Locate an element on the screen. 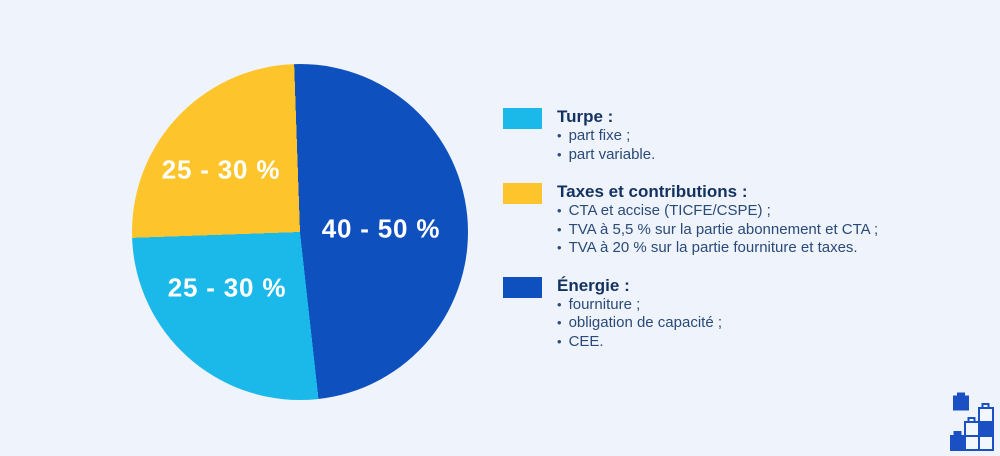  legend-swatch-energie is located at coordinates (522, 287).